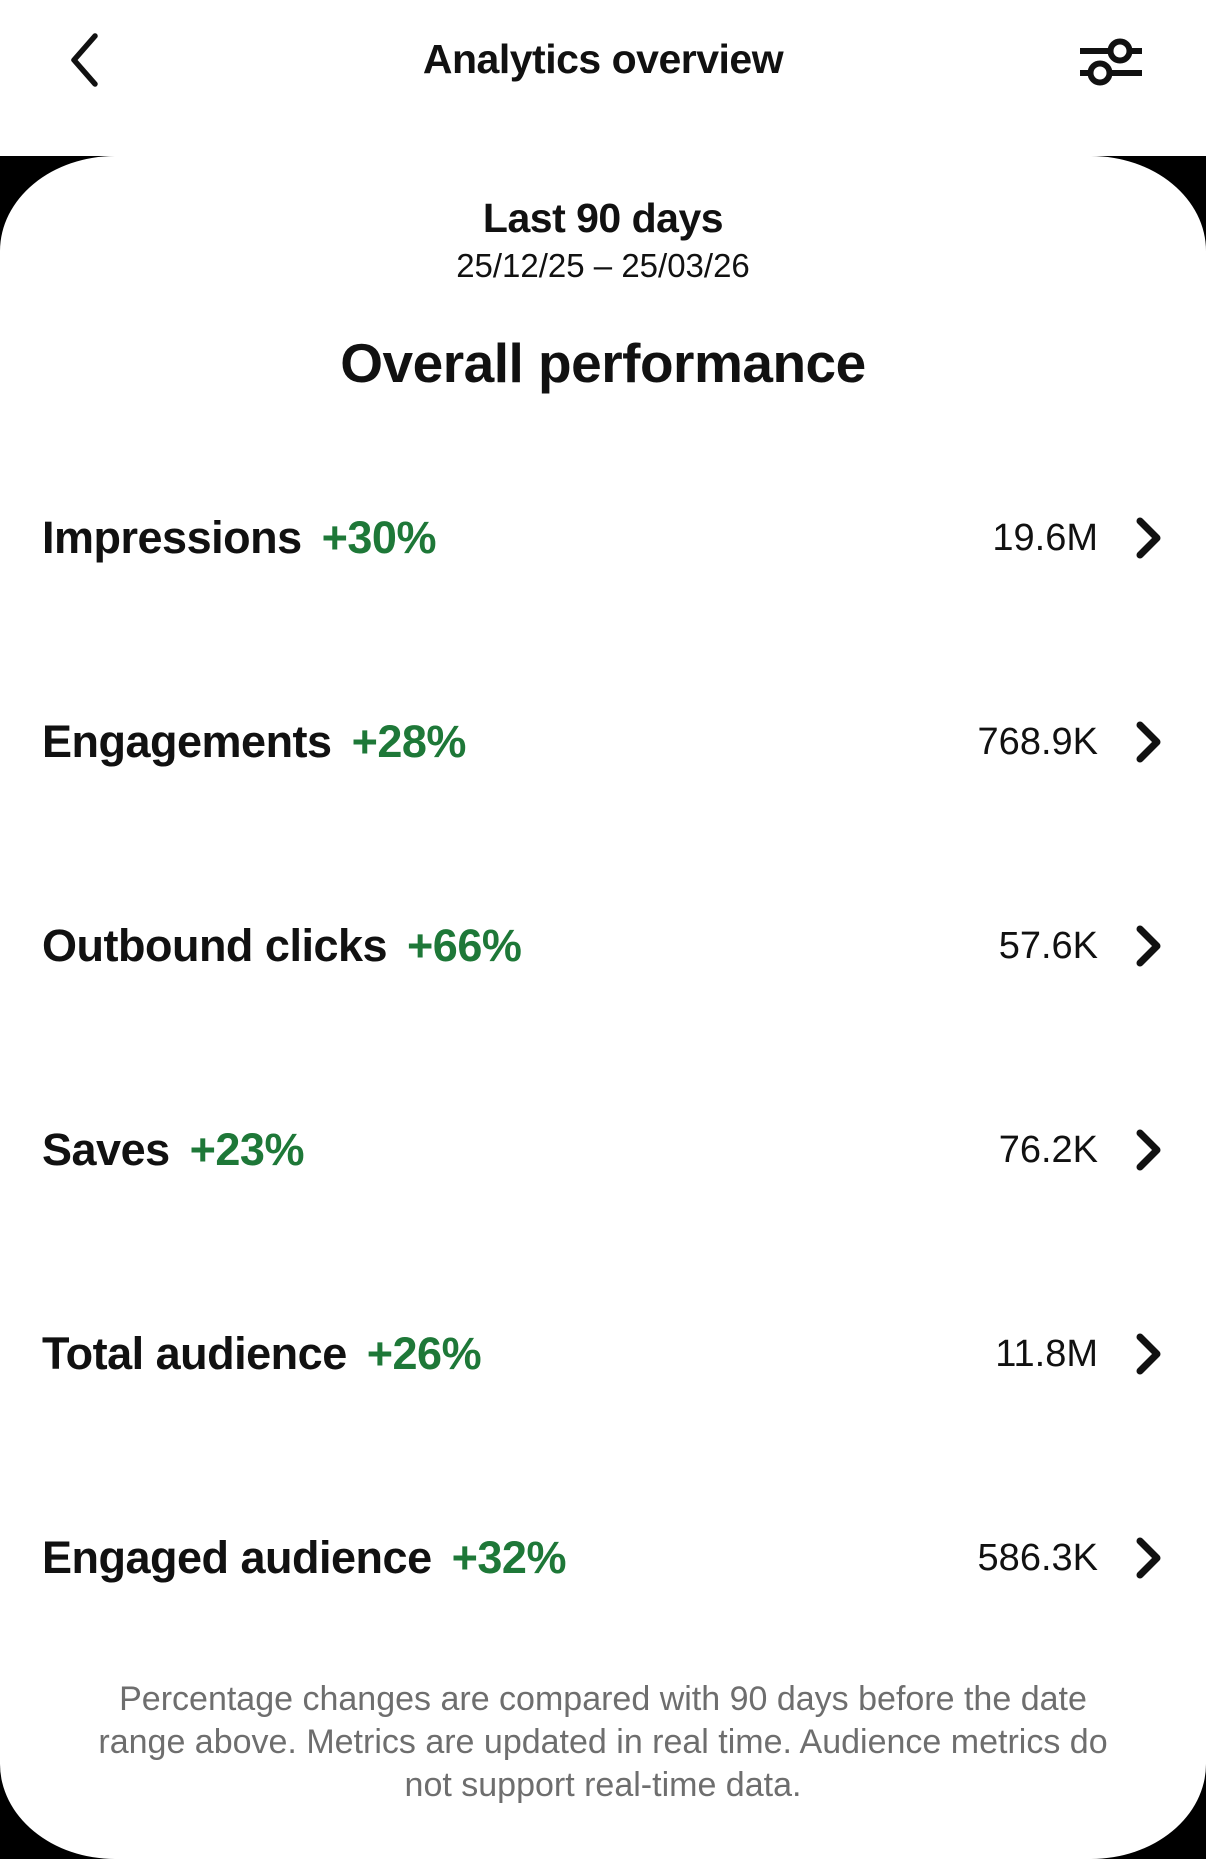 The width and height of the screenshot is (1206, 1859). I want to click on sliders-icon, so click(1111, 62).